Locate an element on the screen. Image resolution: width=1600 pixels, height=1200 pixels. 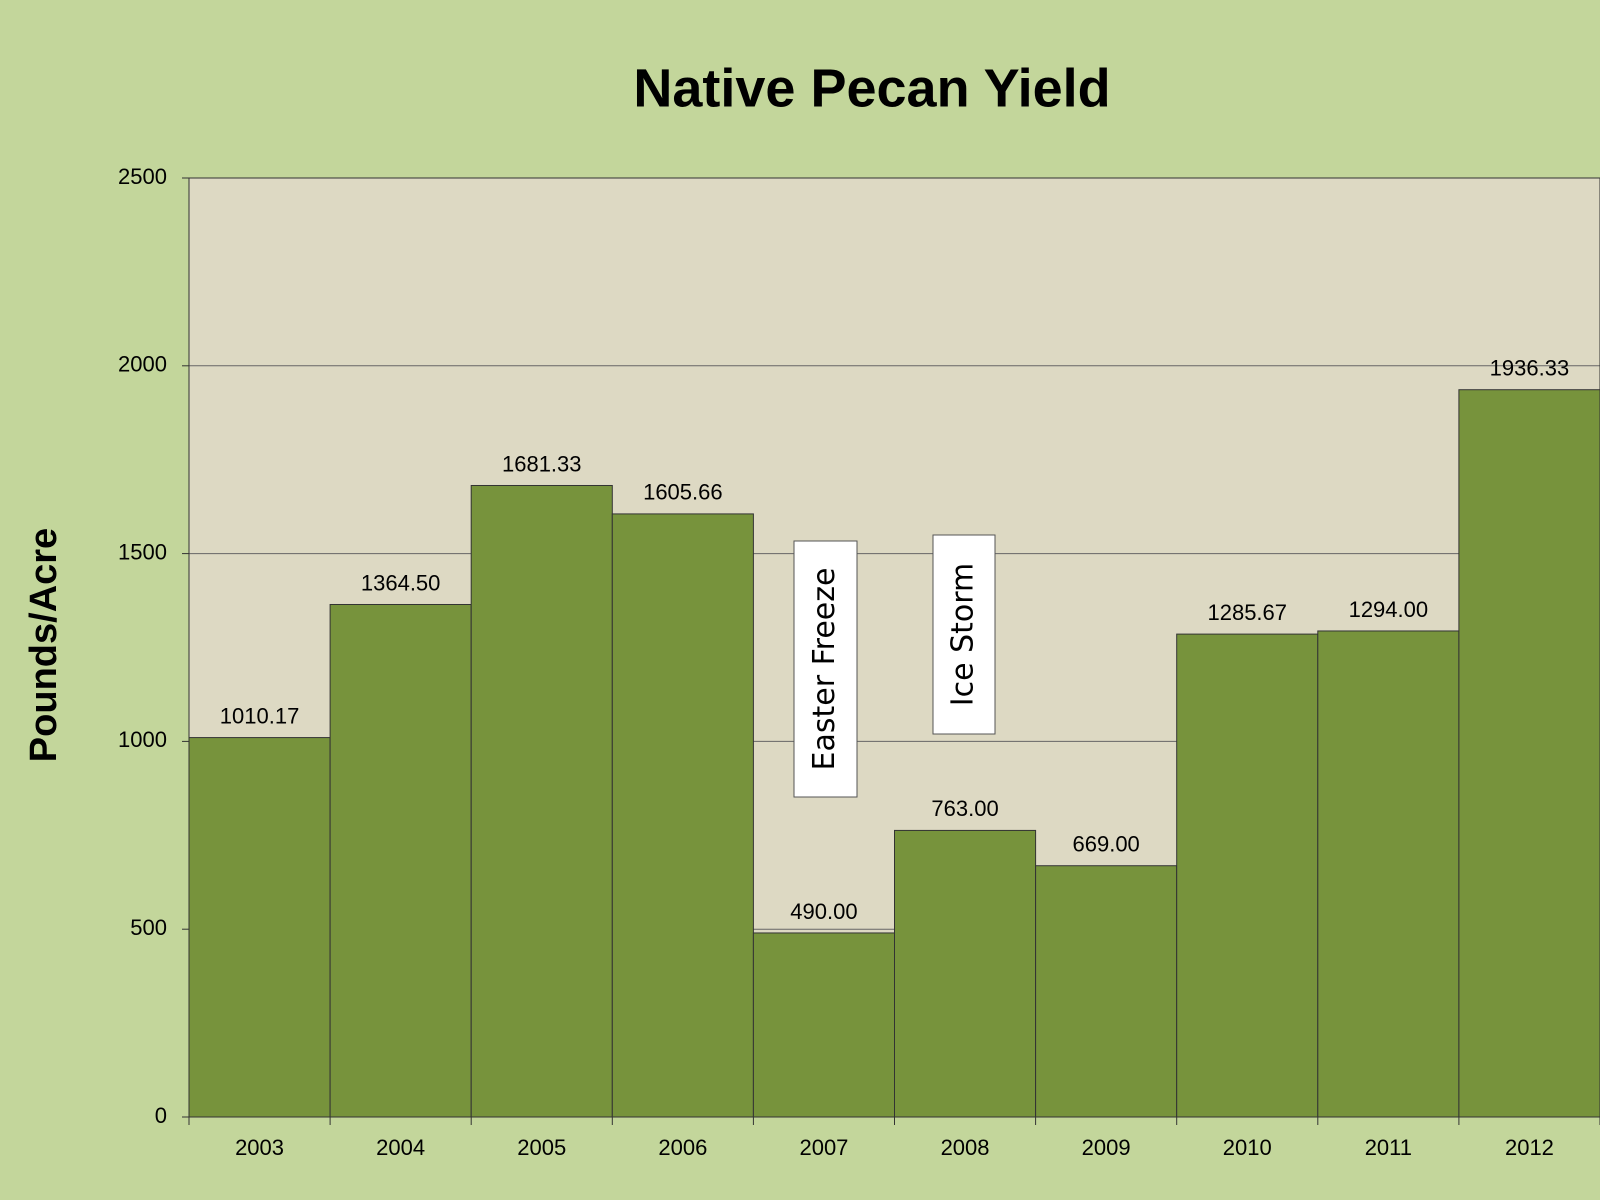
chart-title: Native Pecan Yield is located at coordinates (871, 88).